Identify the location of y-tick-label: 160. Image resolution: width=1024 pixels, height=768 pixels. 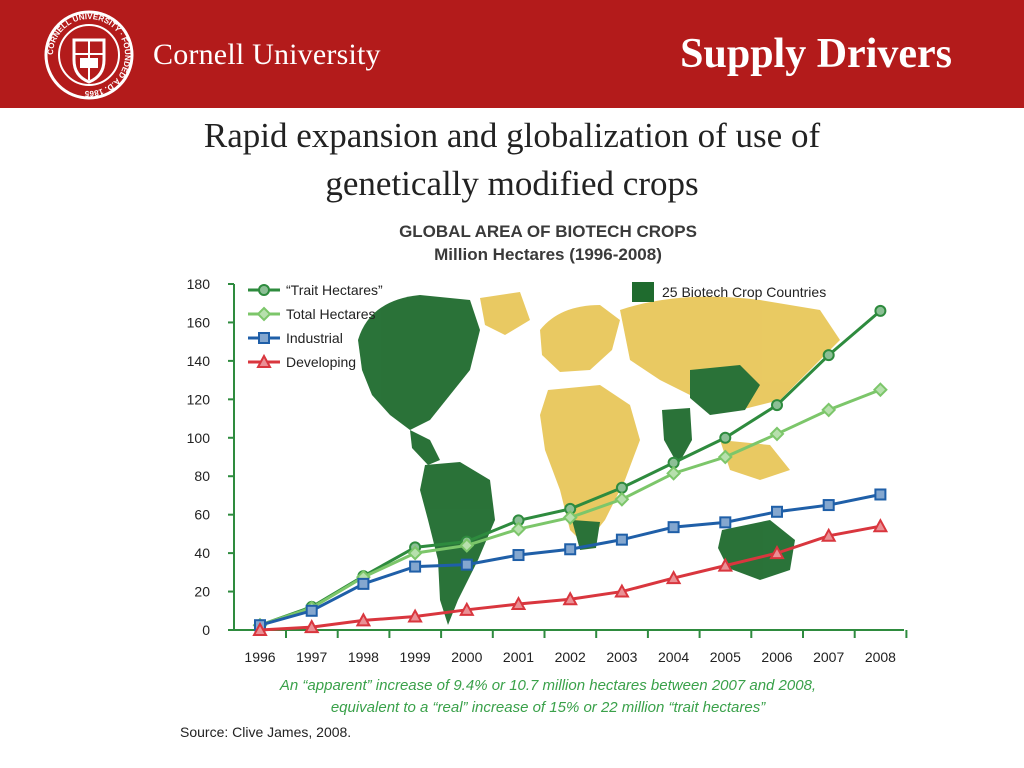
(199, 322).